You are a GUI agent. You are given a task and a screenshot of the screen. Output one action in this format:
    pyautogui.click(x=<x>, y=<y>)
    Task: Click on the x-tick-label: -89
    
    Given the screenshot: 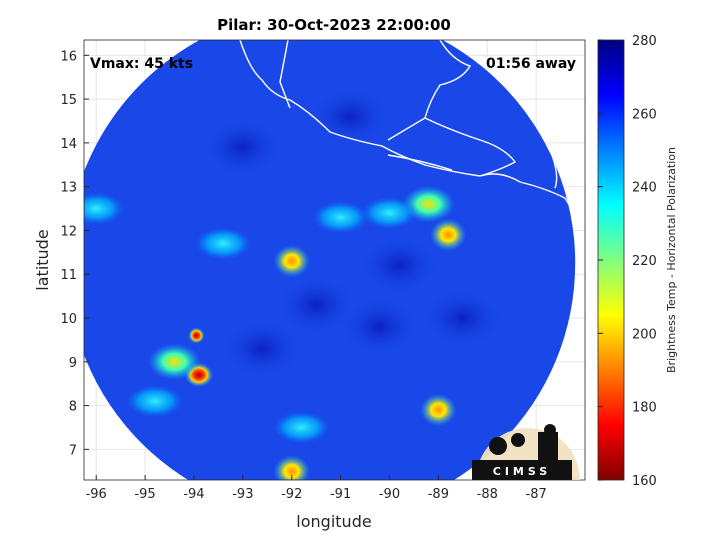 What is the action you would take?
    pyautogui.click(x=438, y=494)
    